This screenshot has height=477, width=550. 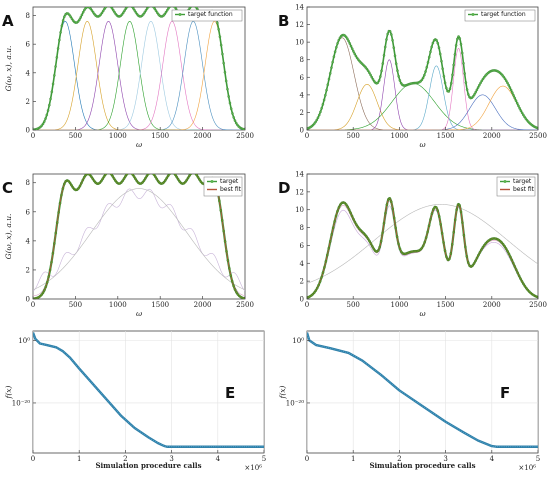 What do you see at coordinates (524, 189) in the screenshot?
I see `legend-entry: best fit` at bounding box center [524, 189].